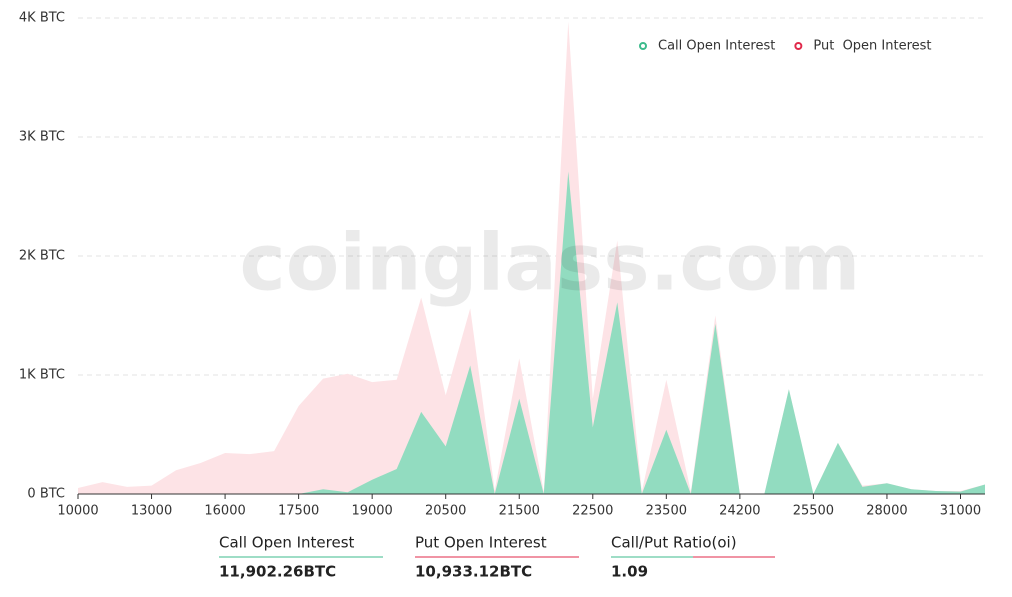 Image resolution: width=1012 pixels, height=597 pixels. I want to click on stat-label: Call/Put Ratio(oi), so click(674, 543).